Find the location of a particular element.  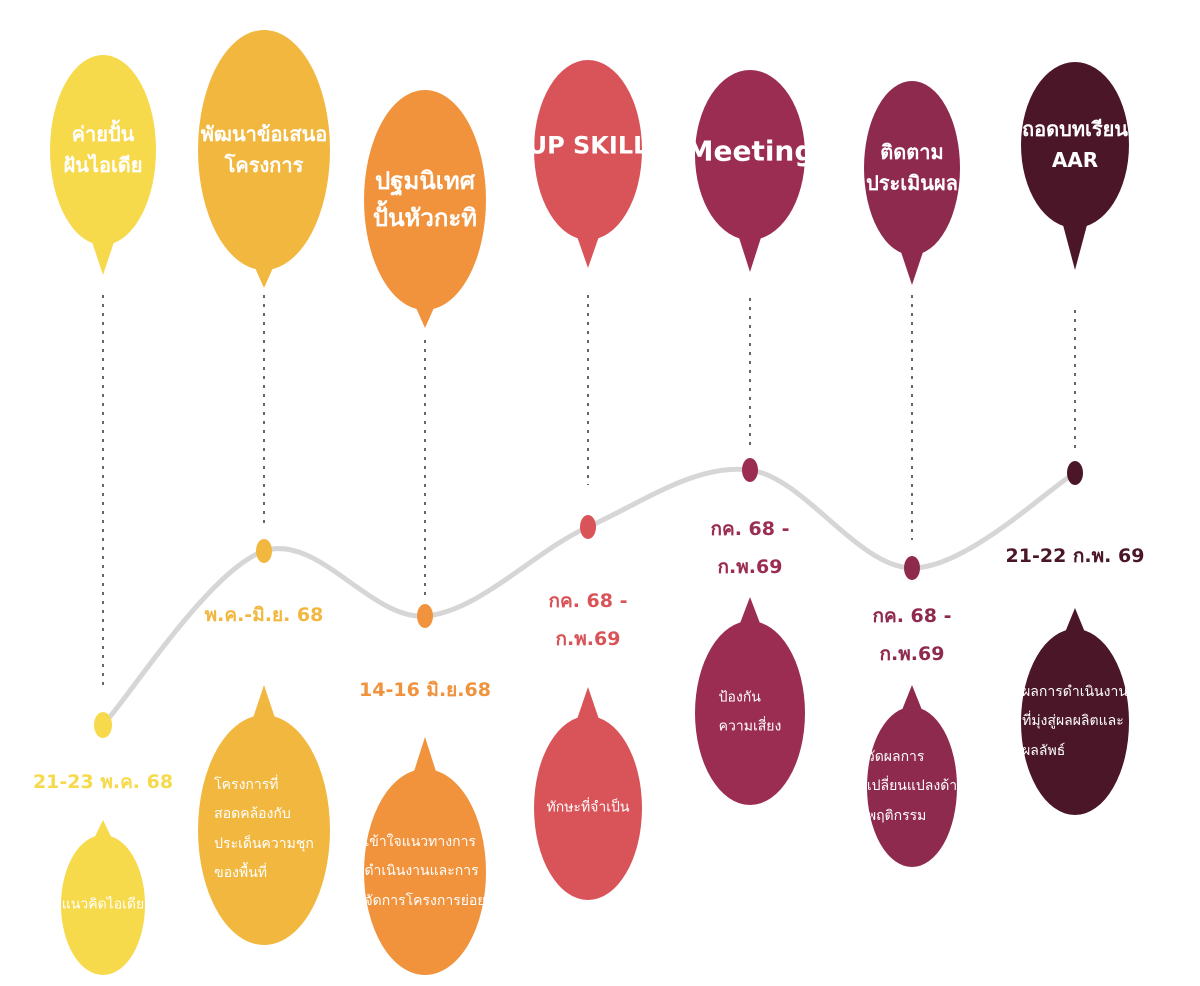

stage-date: 21-23 พ.ค. 68 is located at coordinates (103, 782).